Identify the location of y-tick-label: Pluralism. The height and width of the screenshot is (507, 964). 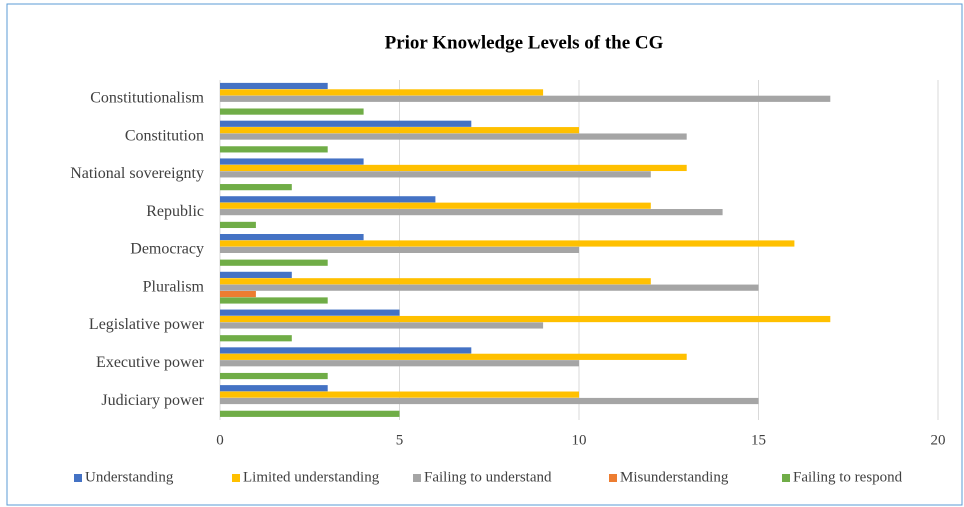
(174, 286).